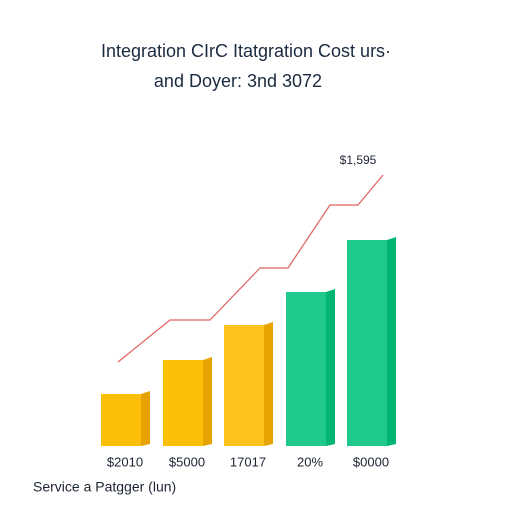  I want to click on chart-title: Integration CIrC Itatgration Cost urs·, so click(246, 51).